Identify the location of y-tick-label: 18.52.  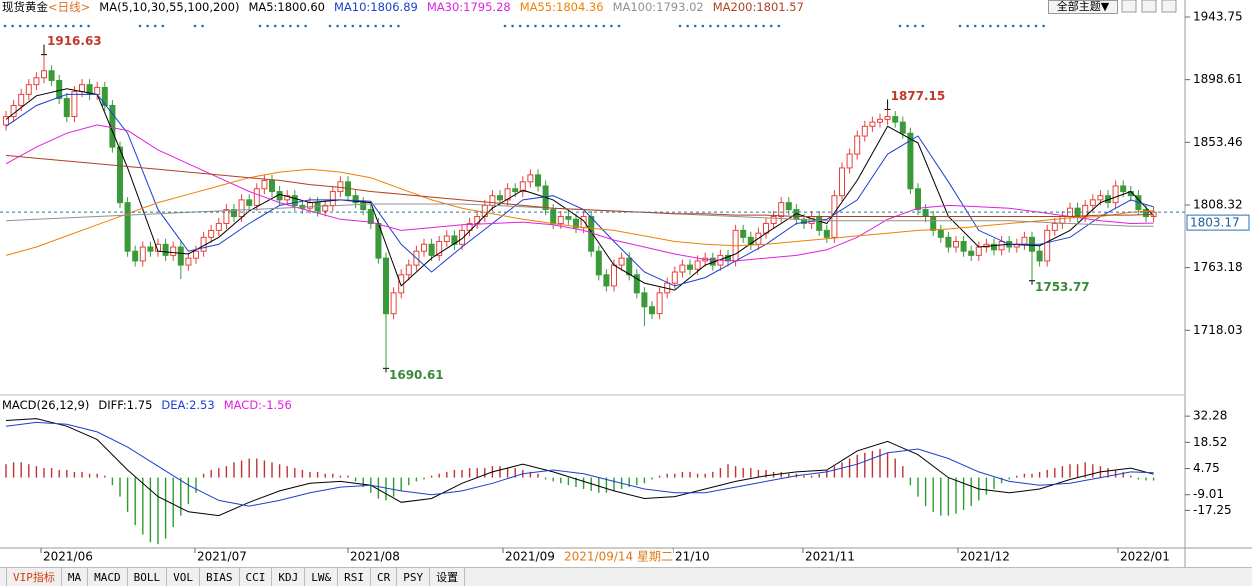
(1210, 442).